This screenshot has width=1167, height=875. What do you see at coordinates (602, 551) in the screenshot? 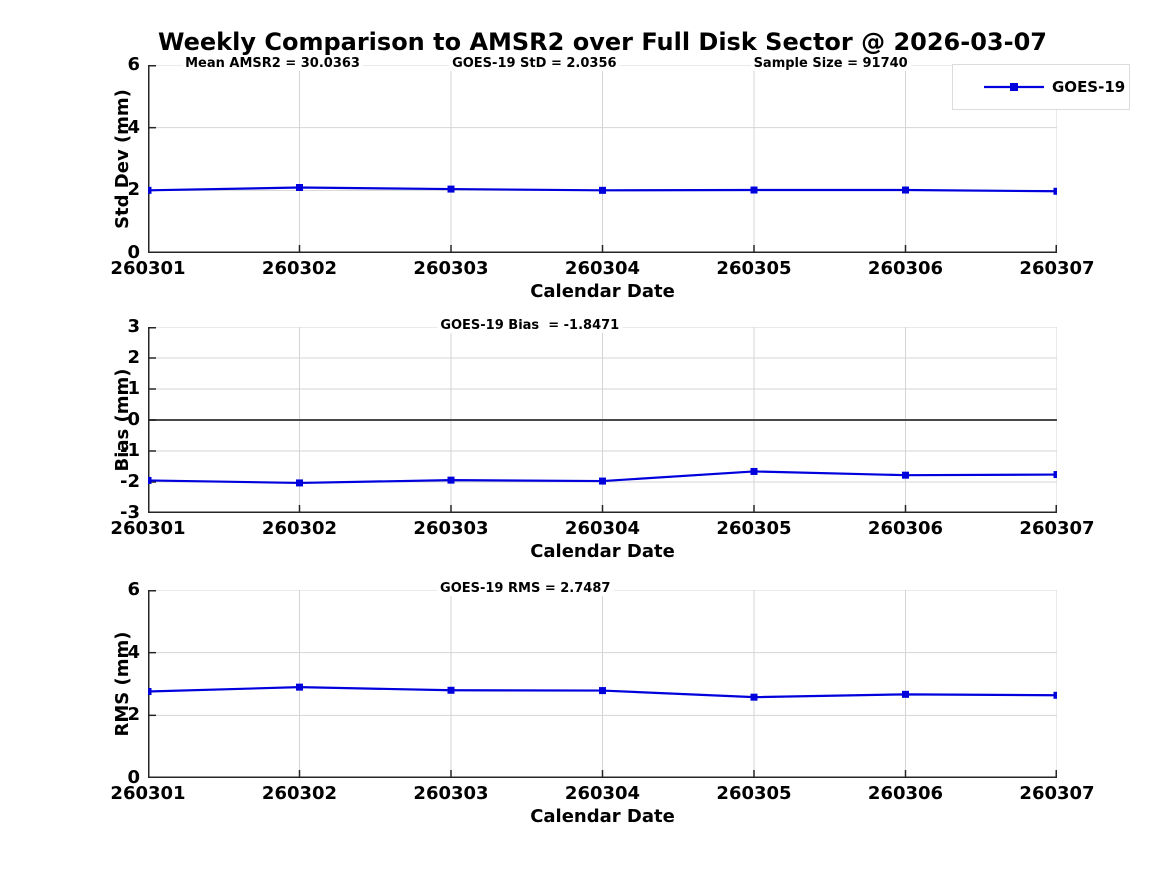
I see `x-axis-label-bias: Calendar Date` at bounding box center [602, 551].